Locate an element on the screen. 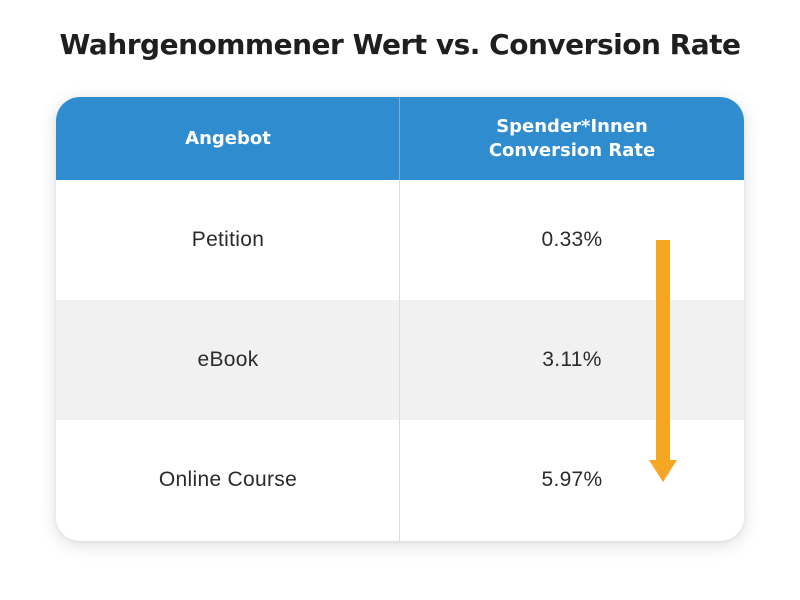  column-header-rate-line-2: Conversion Rate is located at coordinates (572, 150).